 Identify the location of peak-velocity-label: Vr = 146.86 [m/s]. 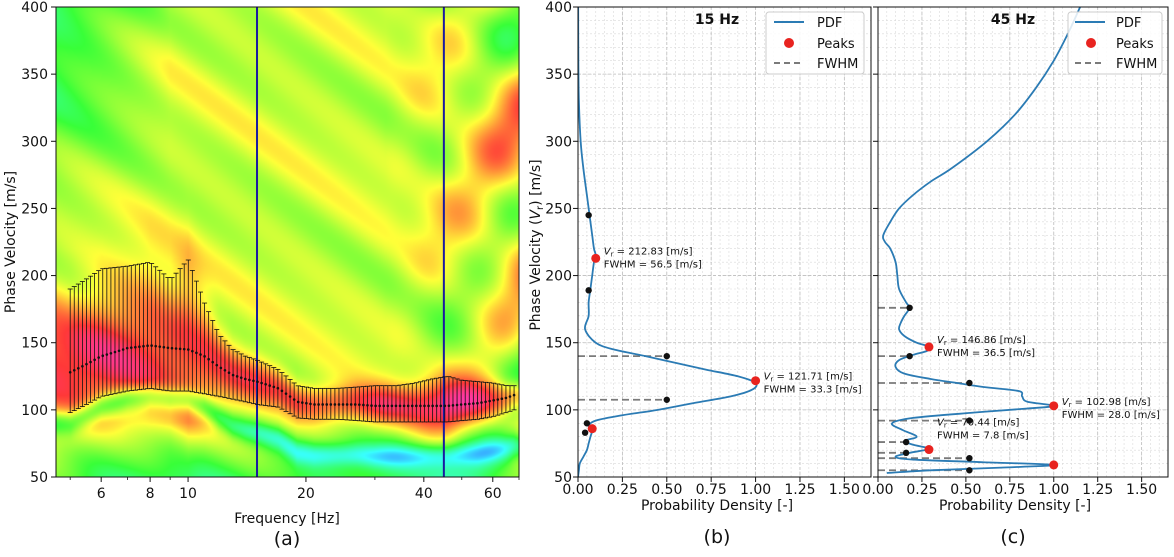
(981, 341).